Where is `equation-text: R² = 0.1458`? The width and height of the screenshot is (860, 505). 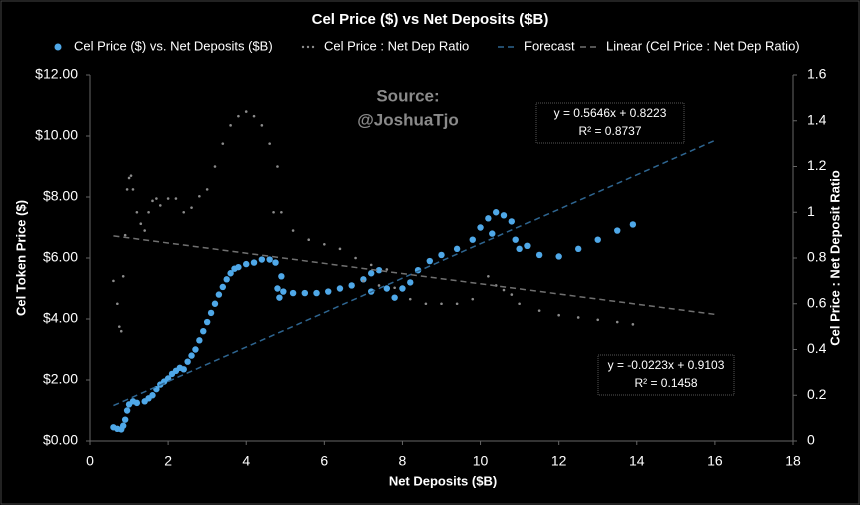 equation-text: R² = 0.1458 is located at coordinates (665, 383).